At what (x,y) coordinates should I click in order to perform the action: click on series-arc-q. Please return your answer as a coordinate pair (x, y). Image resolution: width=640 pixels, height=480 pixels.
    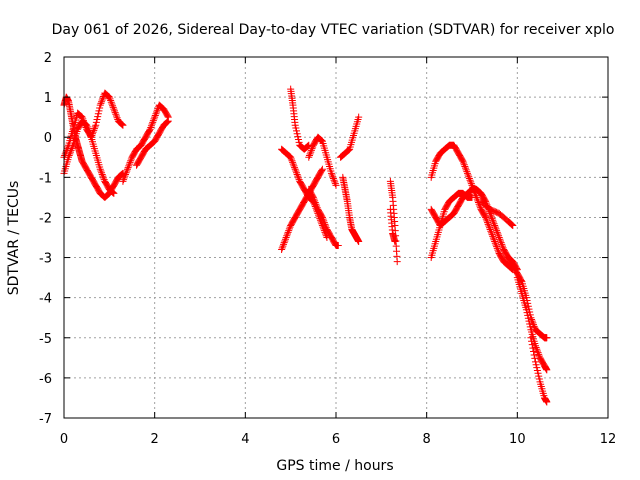
    Looking at the image, I should click on (474, 229).